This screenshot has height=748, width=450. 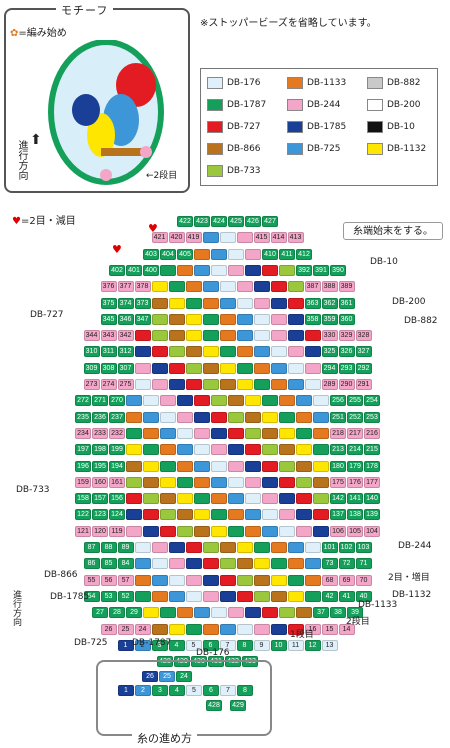 What do you see at coordinates (70, 597) in the screenshot?
I see `callout-db1785: DB-1785` at bounding box center [70, 597].